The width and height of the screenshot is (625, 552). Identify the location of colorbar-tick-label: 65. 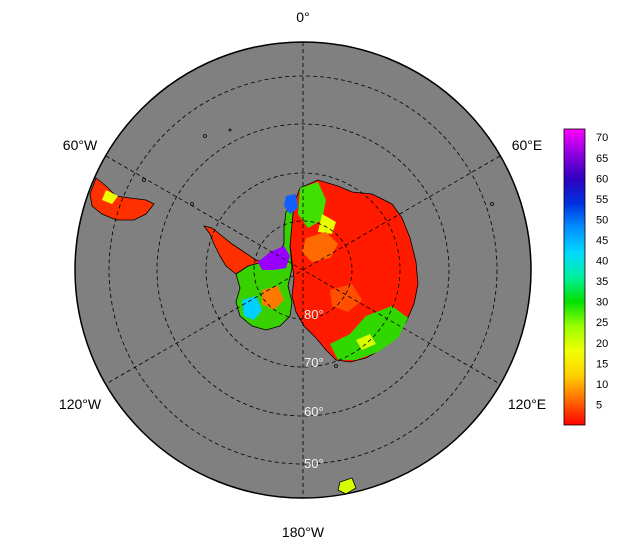
(602, 159).